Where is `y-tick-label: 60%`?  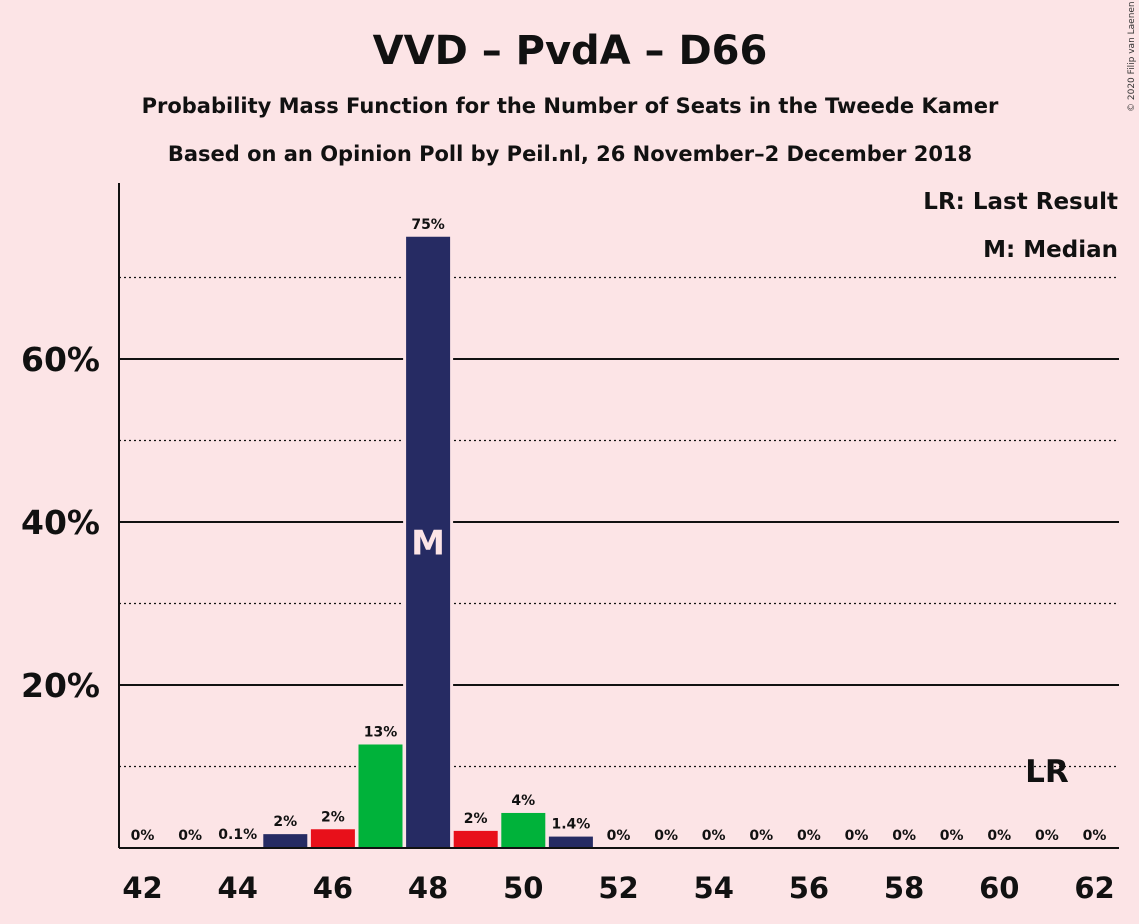 y-tick-label: 60% is located at coordinates (60, 359).